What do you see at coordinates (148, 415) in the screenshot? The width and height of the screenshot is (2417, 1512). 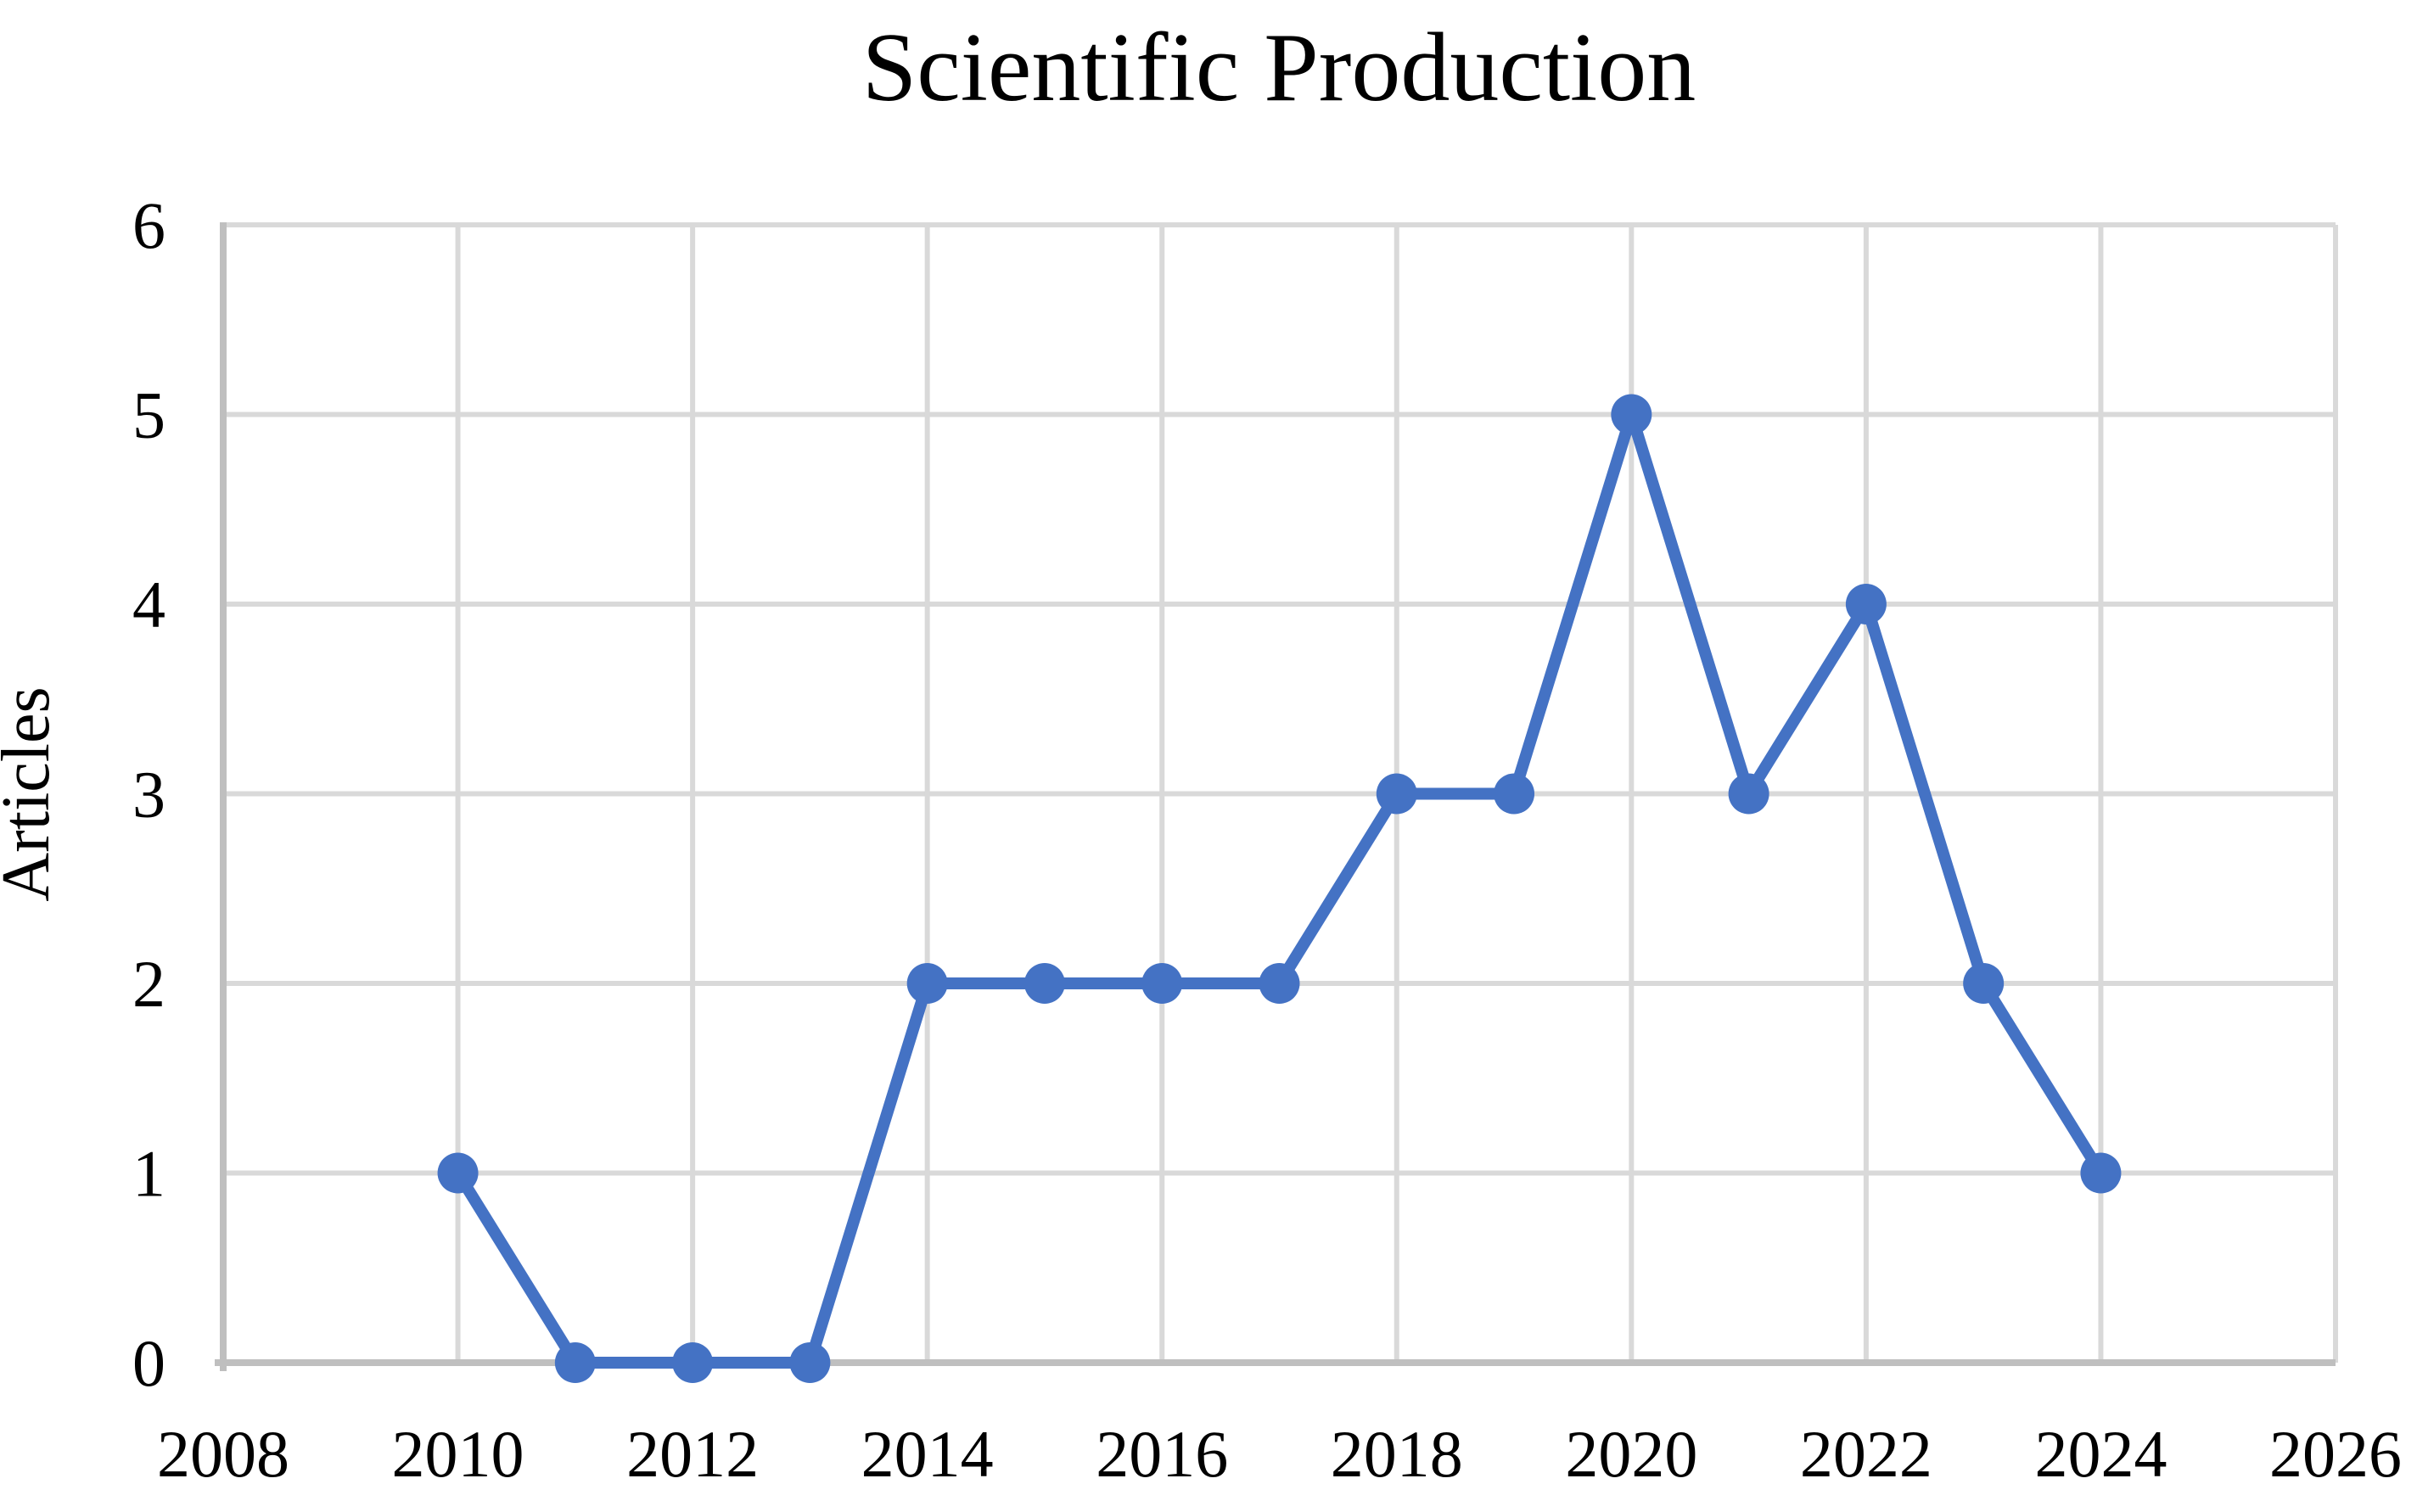 I see `y-tick-label: 5` at bounding box center [148, 415].